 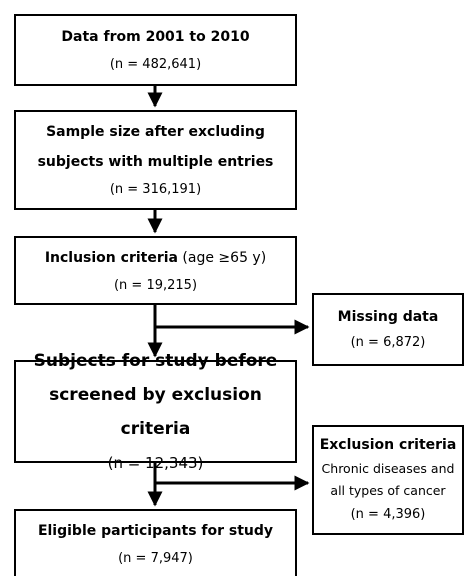 What do you see at coordinates (155, 37) in the screenshot?
I see `data-range-title: Data from 2001 to 2010` at bounding box center [155, 37].